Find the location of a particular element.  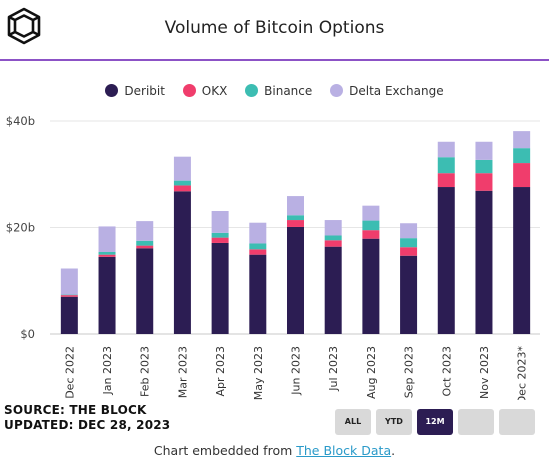

x-tick-label: Dec 2023* is located at coordinates (522, 373).